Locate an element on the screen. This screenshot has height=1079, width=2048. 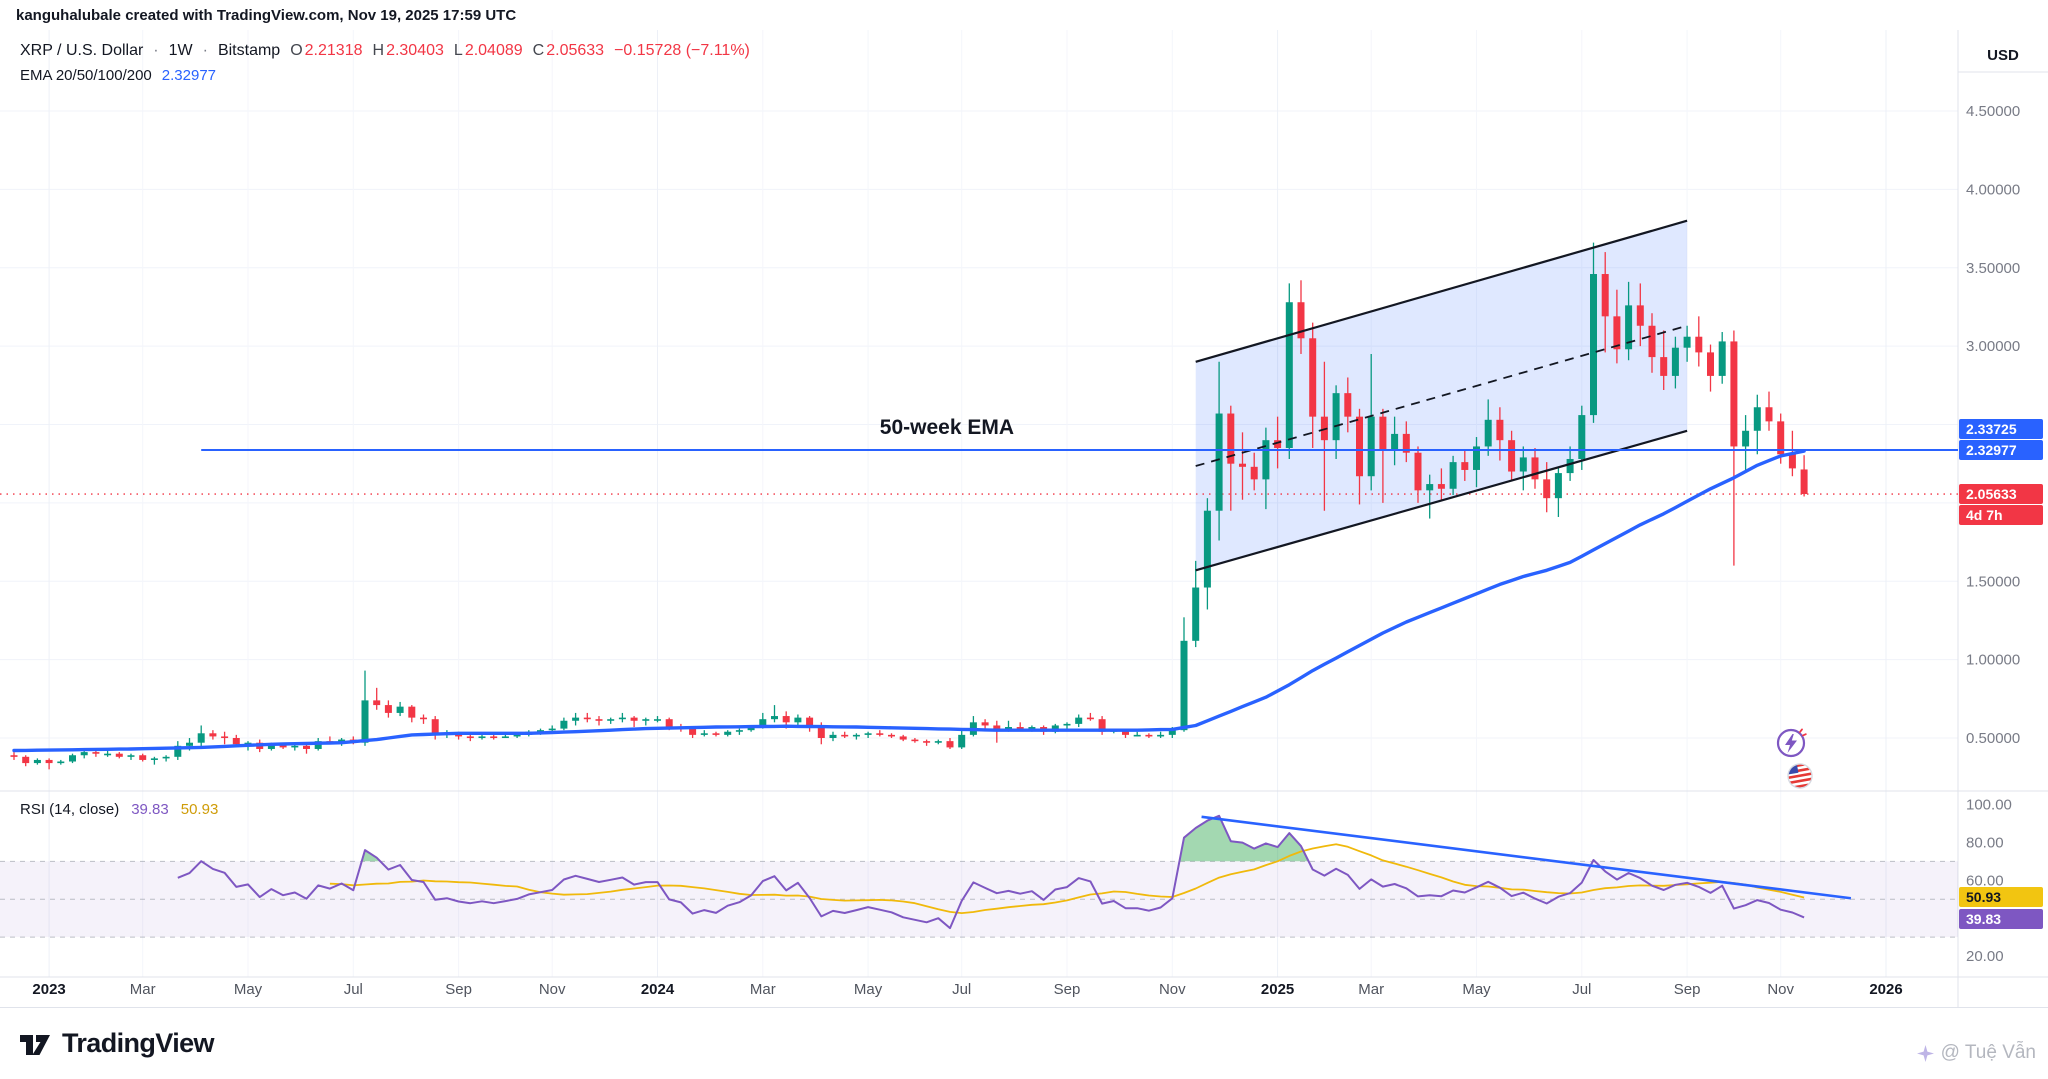
parallel-channel-borders is located at coordinates (1441, 395).